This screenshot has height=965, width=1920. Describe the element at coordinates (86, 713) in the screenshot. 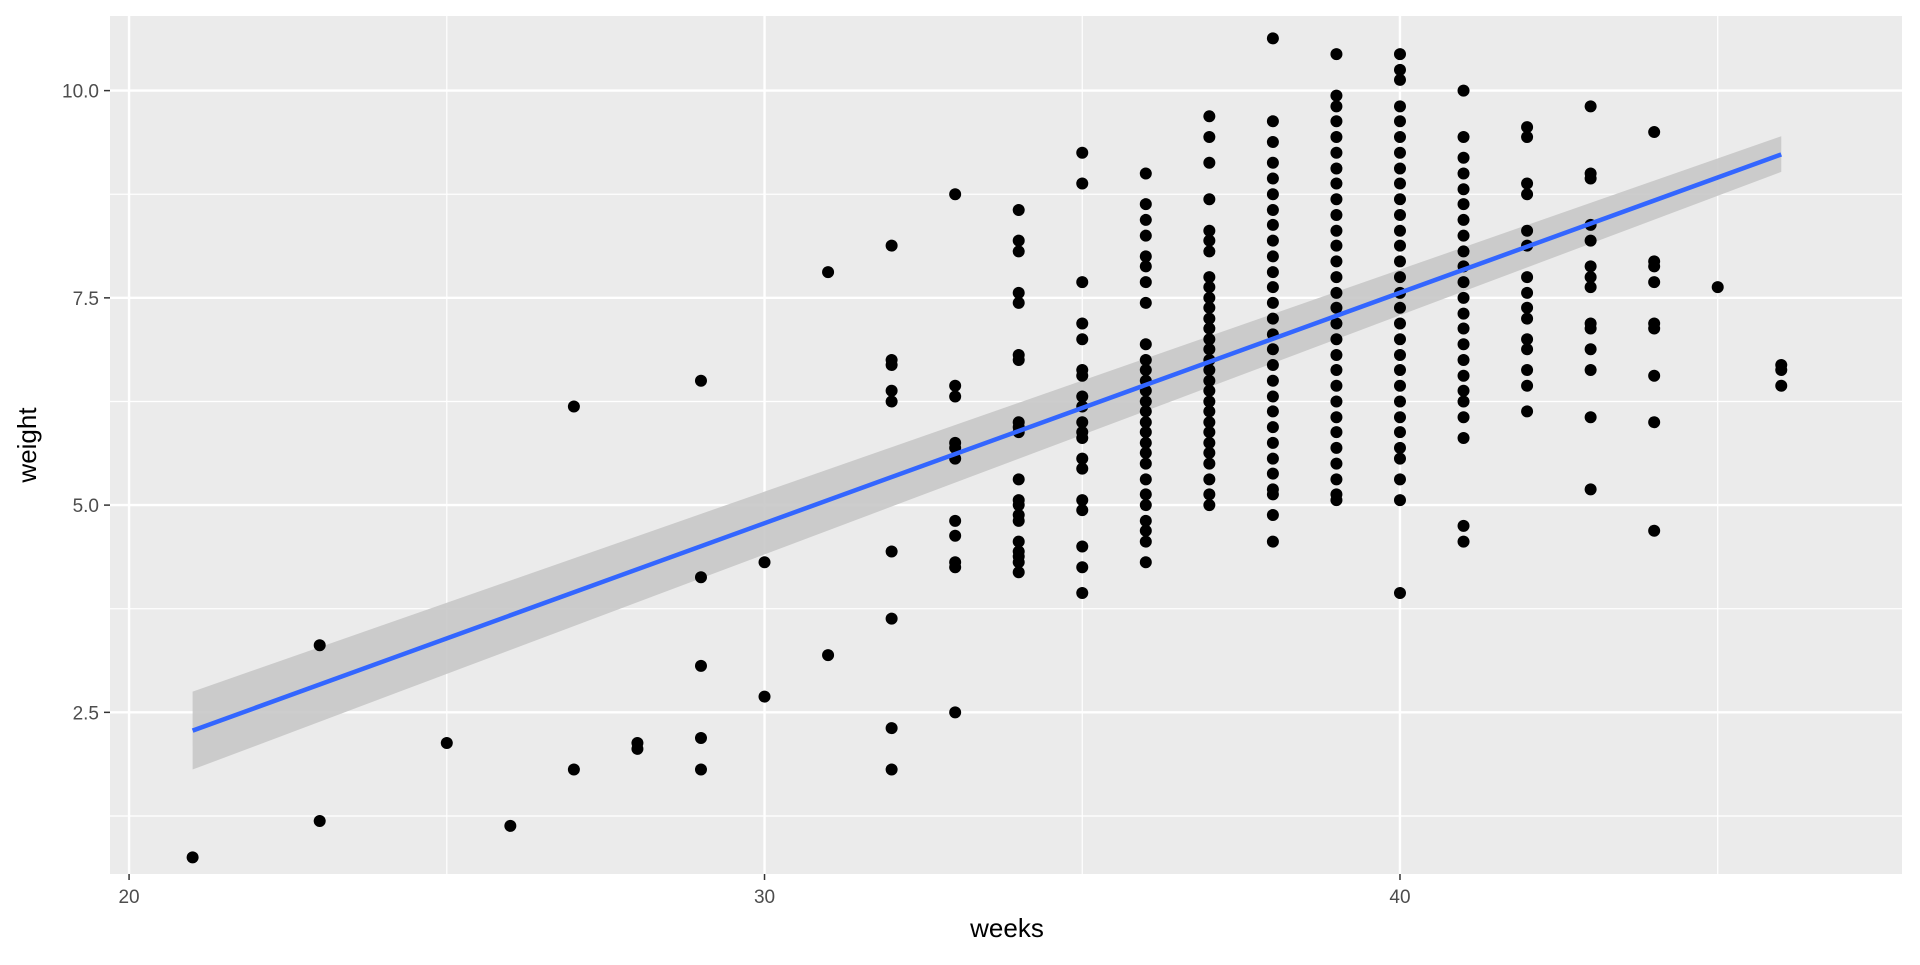

I see `y-tick-label: 2.5` at that location.